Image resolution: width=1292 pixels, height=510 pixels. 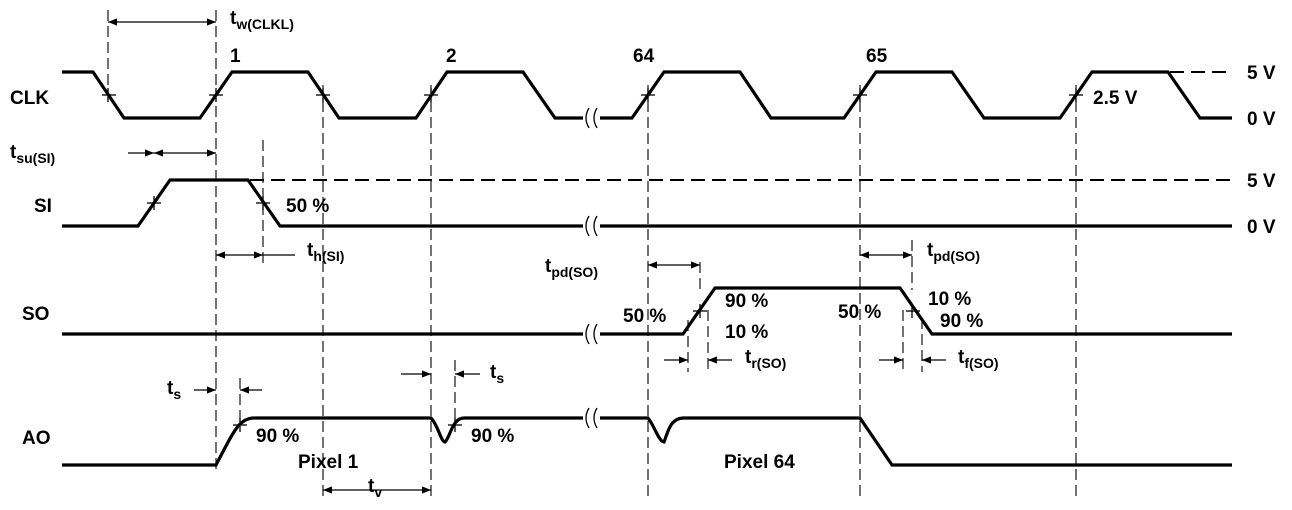 What do you see at coordinates (859, 312) in the screenshot?
I see `so-fall-50-label: 50 %` at bounding box center [859, 312].